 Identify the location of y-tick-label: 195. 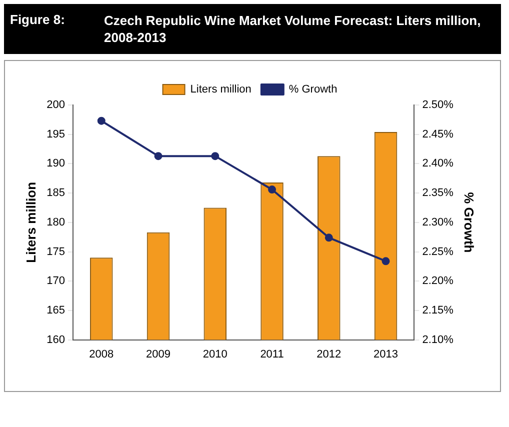
(55, 134).